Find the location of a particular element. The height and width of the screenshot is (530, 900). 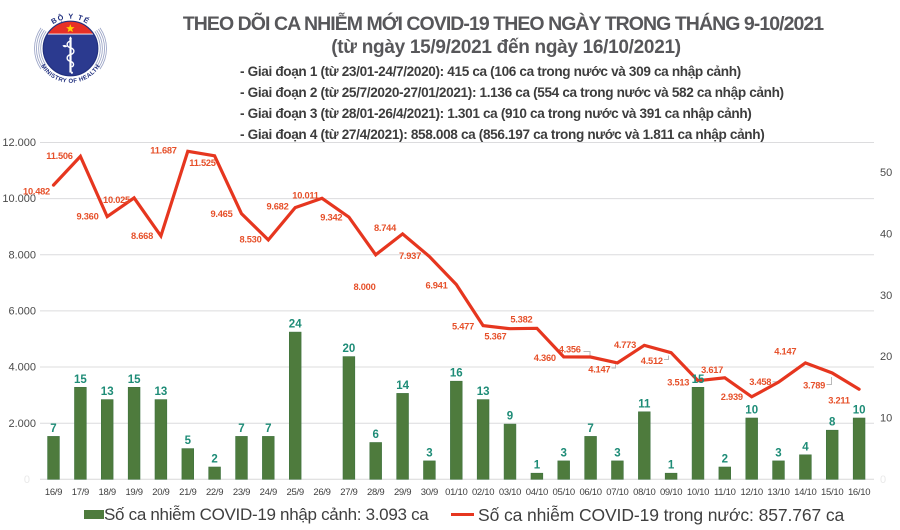

svg-text: 16/10 is located at coordinates (859, 492).